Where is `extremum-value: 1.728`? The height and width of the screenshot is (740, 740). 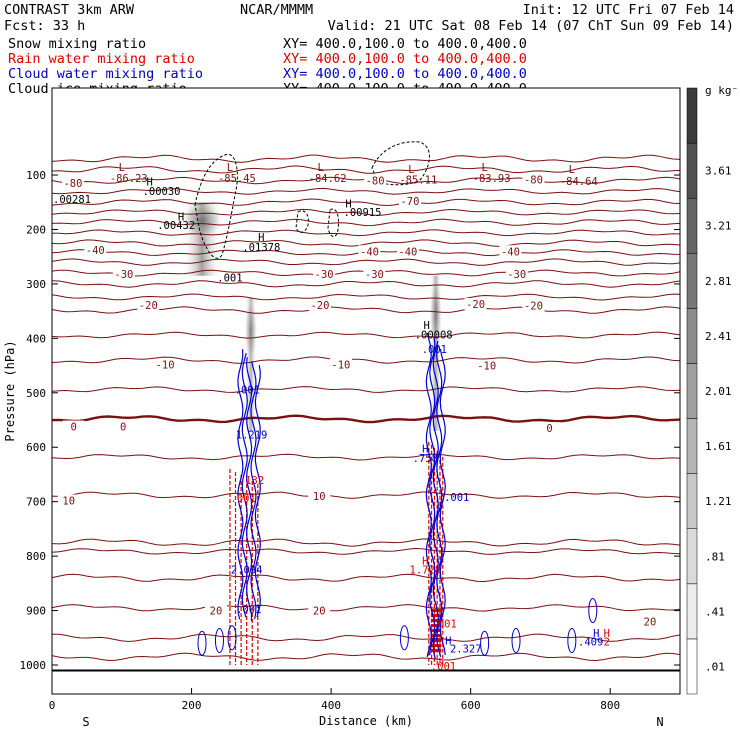
extremum-value: 1.728 is located at coordinates (426, 571).